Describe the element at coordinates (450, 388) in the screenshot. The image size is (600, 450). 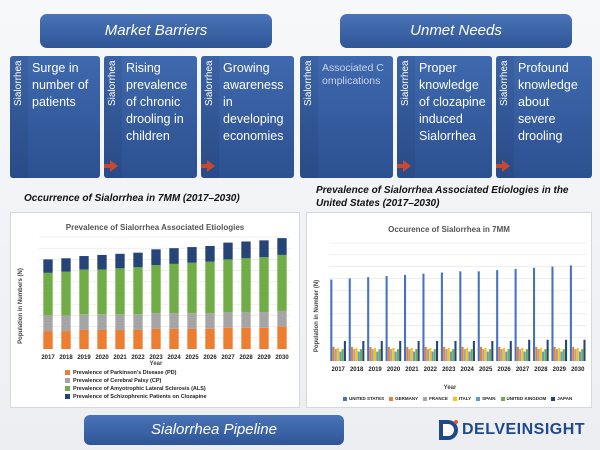
I see `x-axis-label: Year` at that location.